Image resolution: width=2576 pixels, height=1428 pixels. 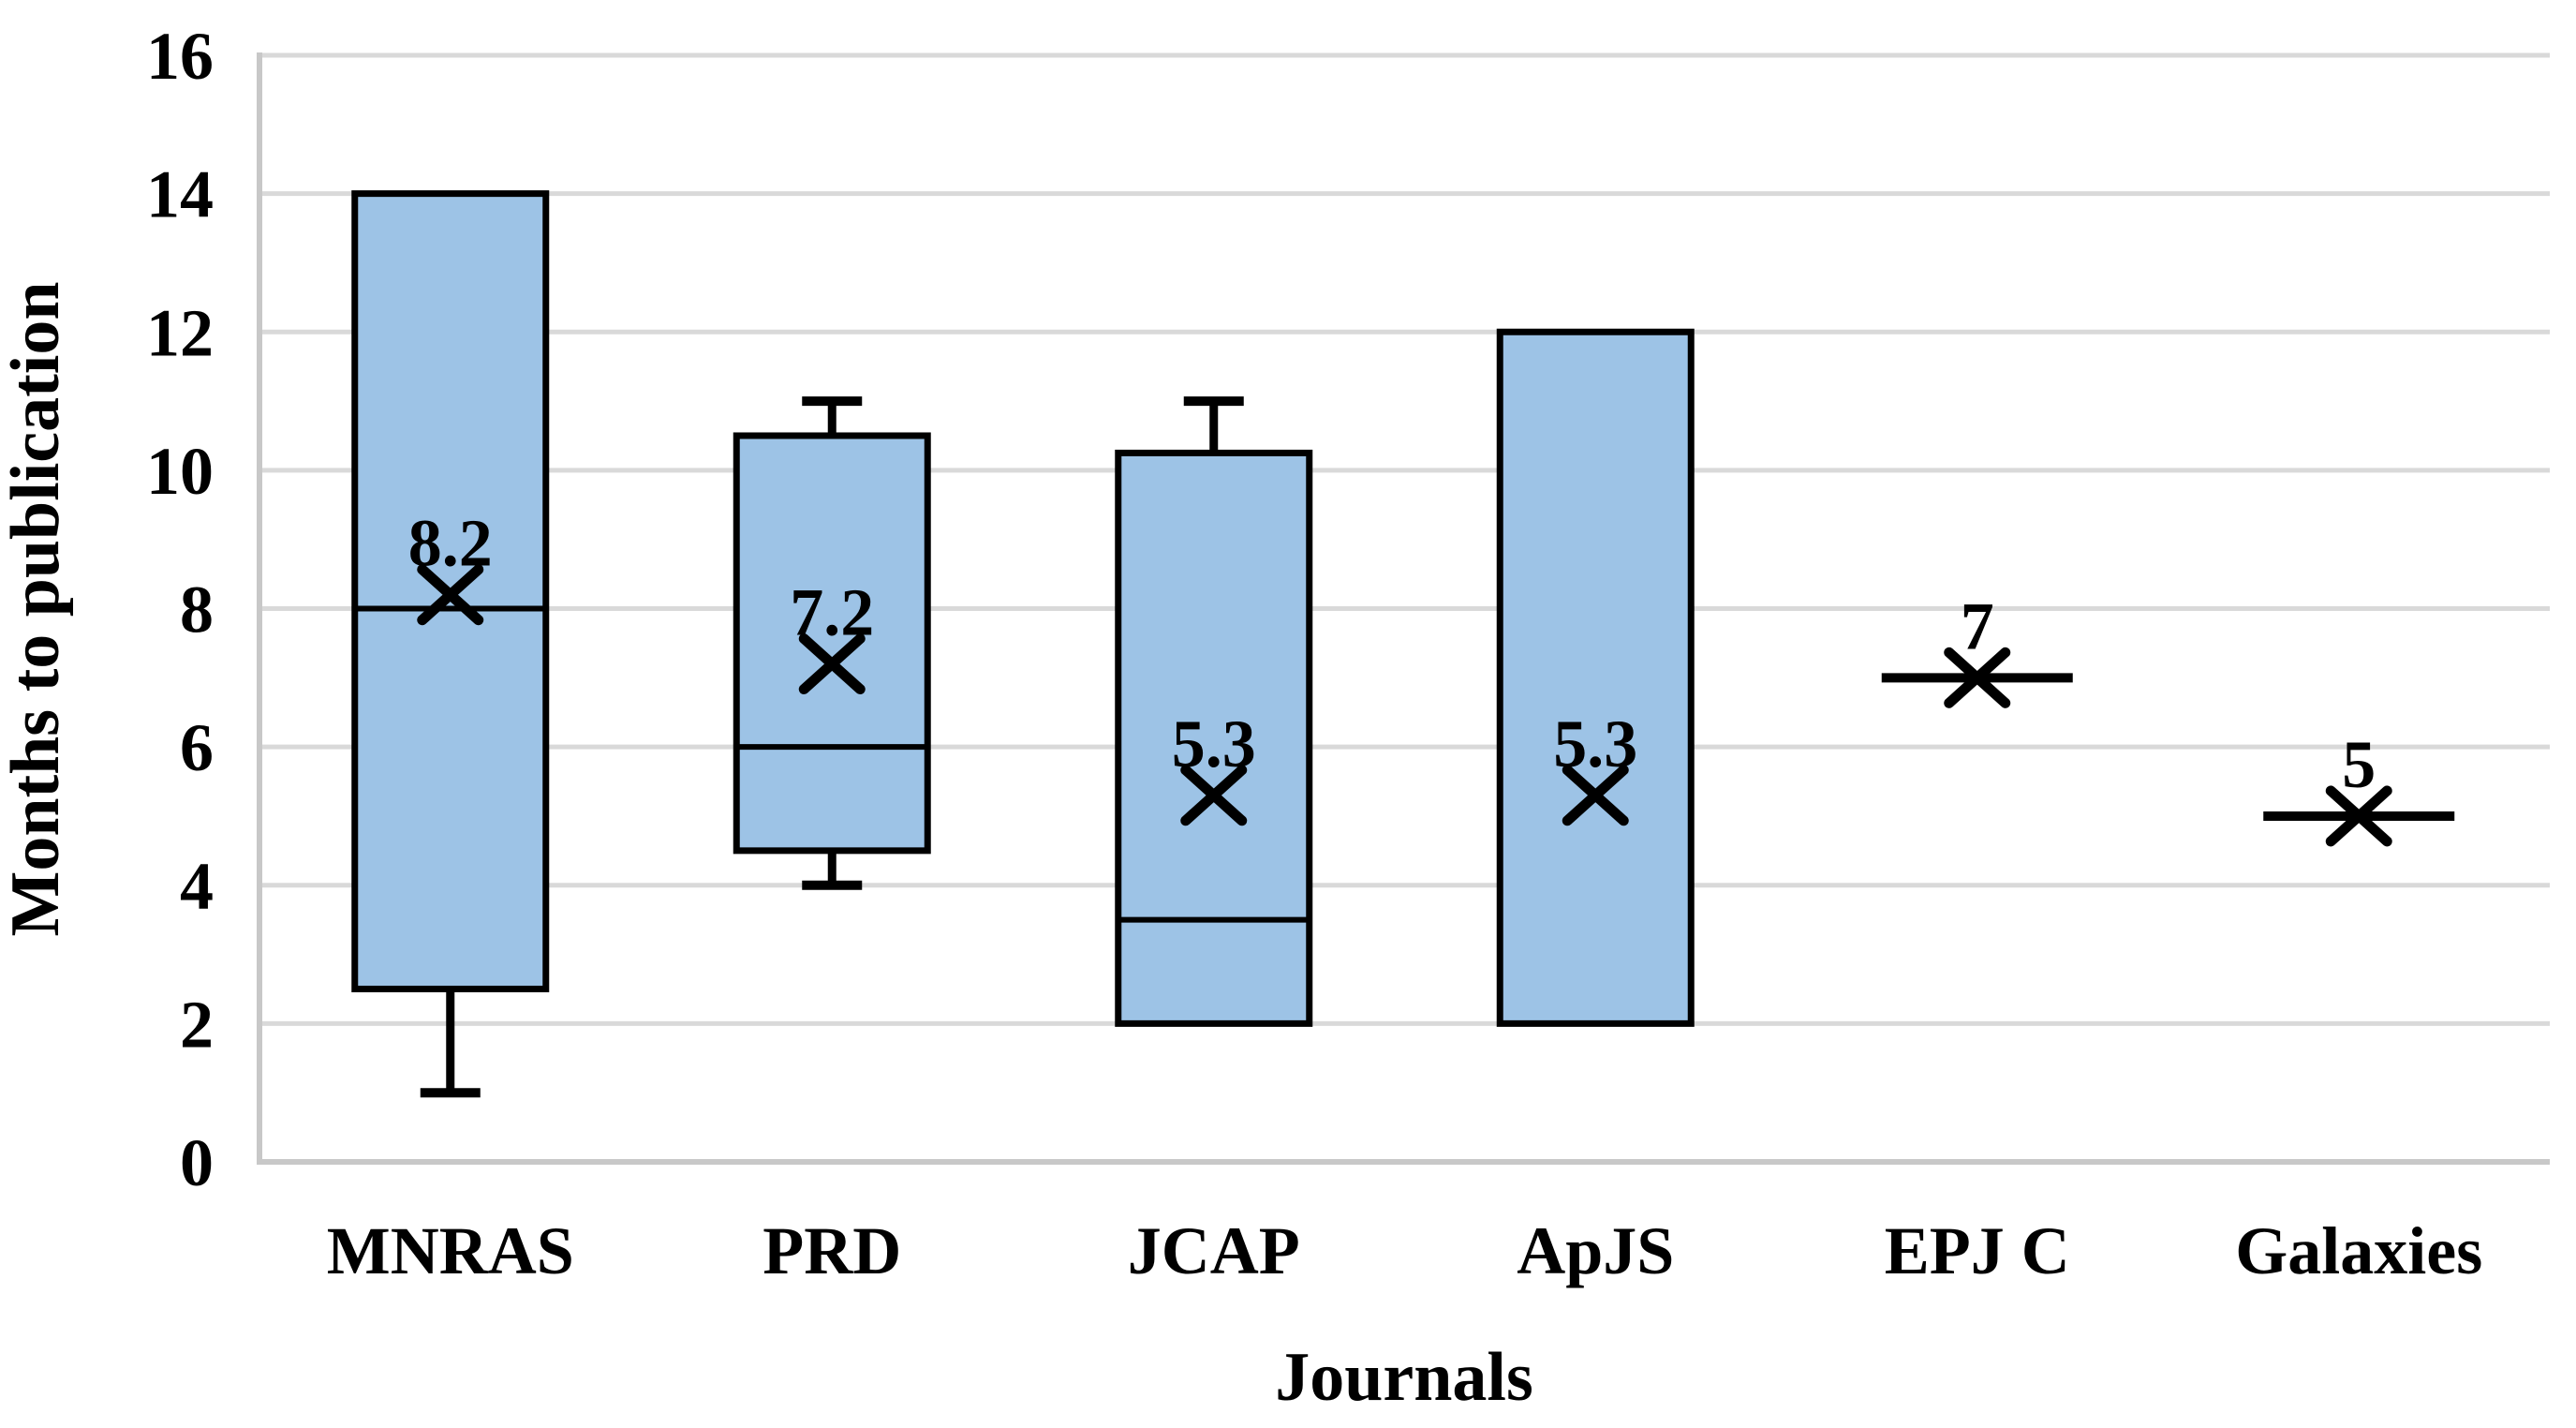 What do you see at coordinates (2359, 764) in the screenshot?
I see `mean-value-label: 5` at bounding box center [2359, 764].